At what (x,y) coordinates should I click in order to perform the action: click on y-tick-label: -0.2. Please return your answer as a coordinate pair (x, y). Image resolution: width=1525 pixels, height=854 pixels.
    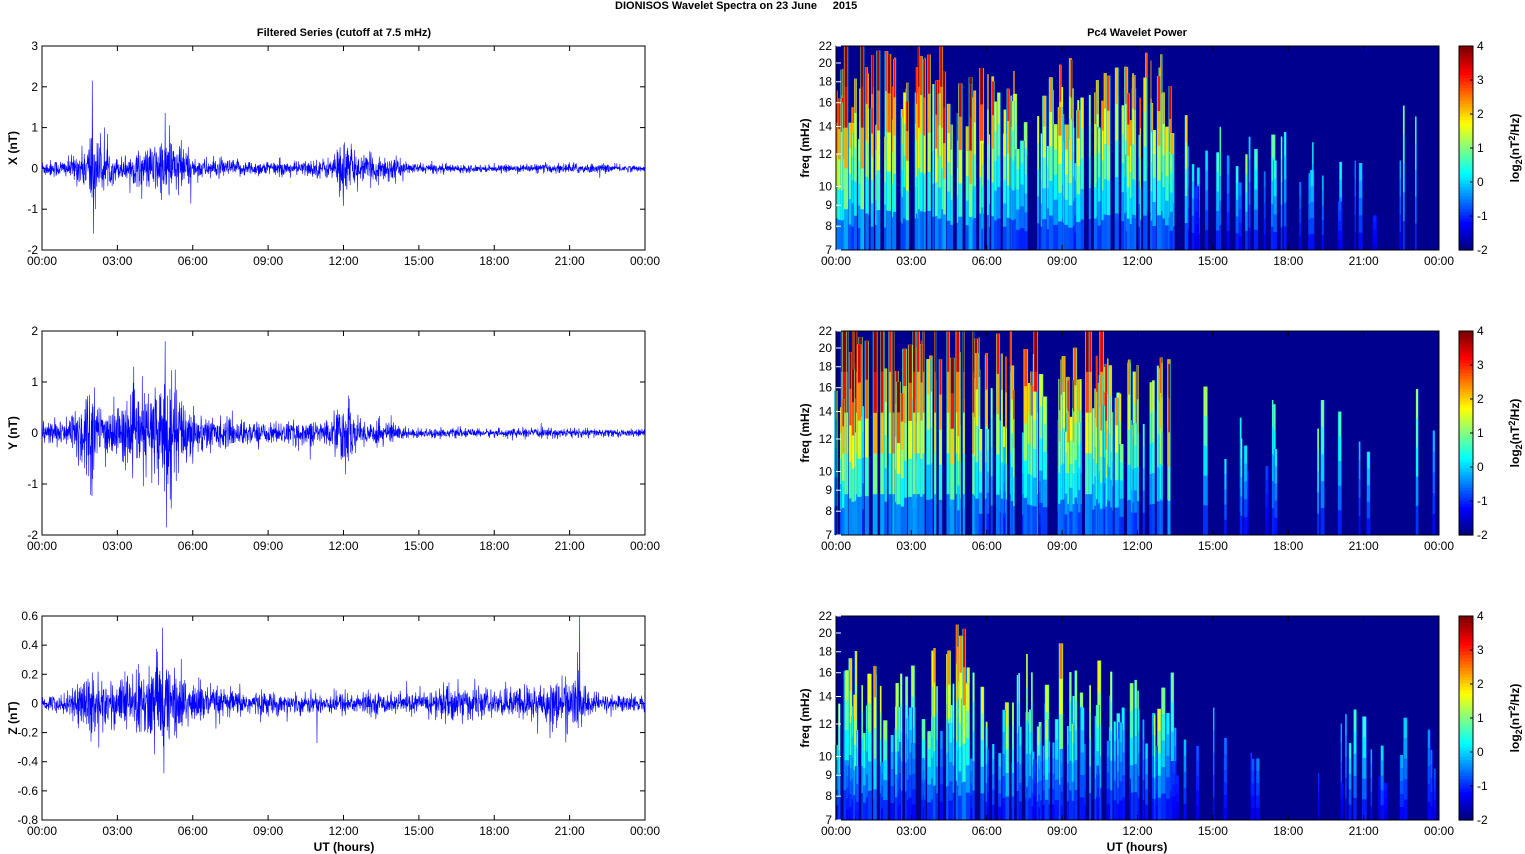
    Looking at the image, I should click on (27, 733).